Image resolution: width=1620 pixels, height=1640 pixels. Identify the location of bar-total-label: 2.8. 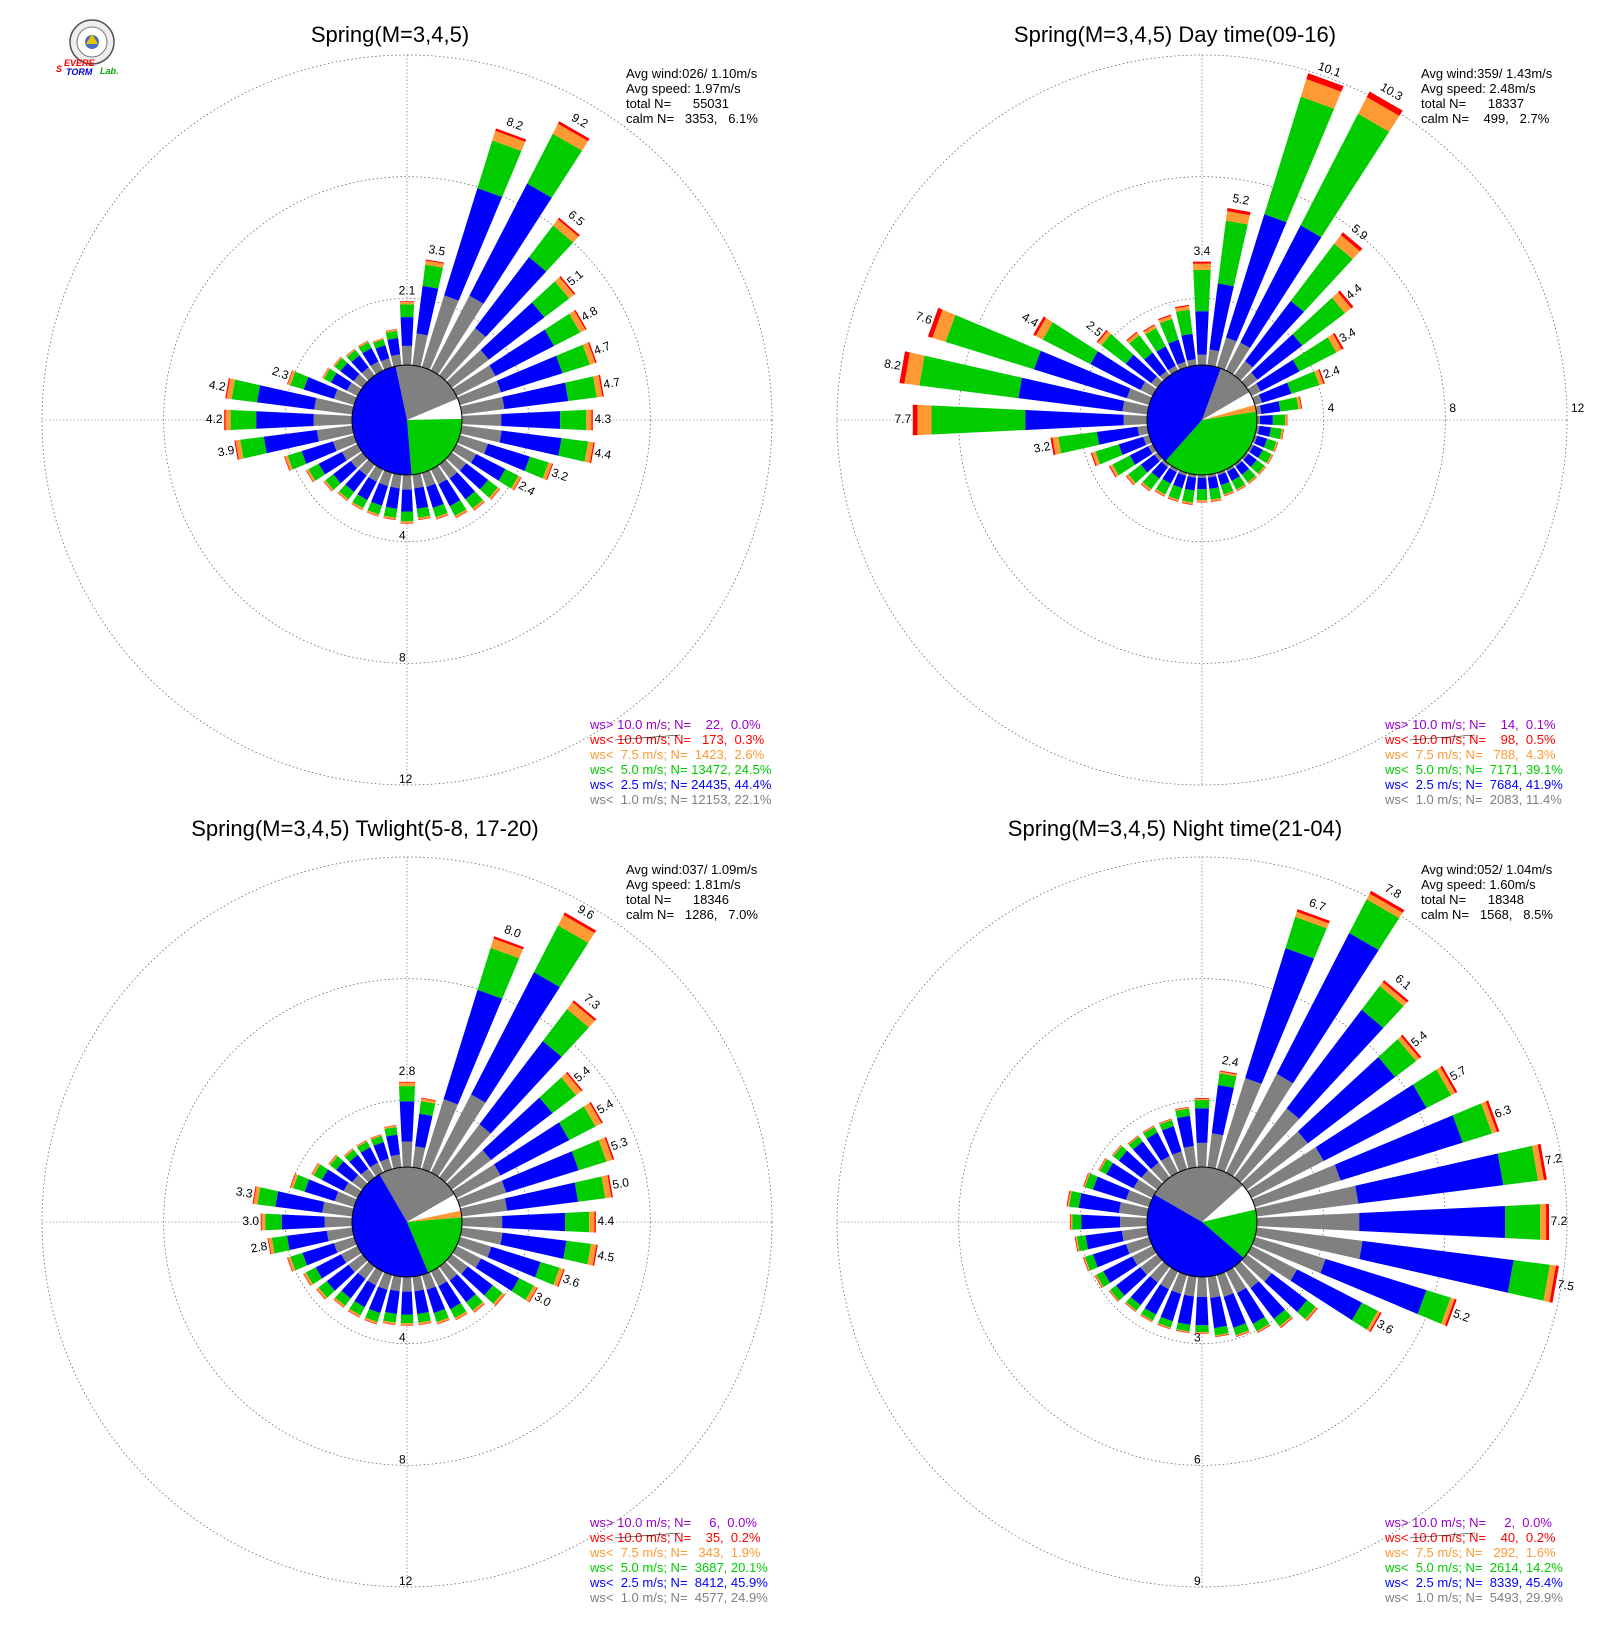
(259, 1247).